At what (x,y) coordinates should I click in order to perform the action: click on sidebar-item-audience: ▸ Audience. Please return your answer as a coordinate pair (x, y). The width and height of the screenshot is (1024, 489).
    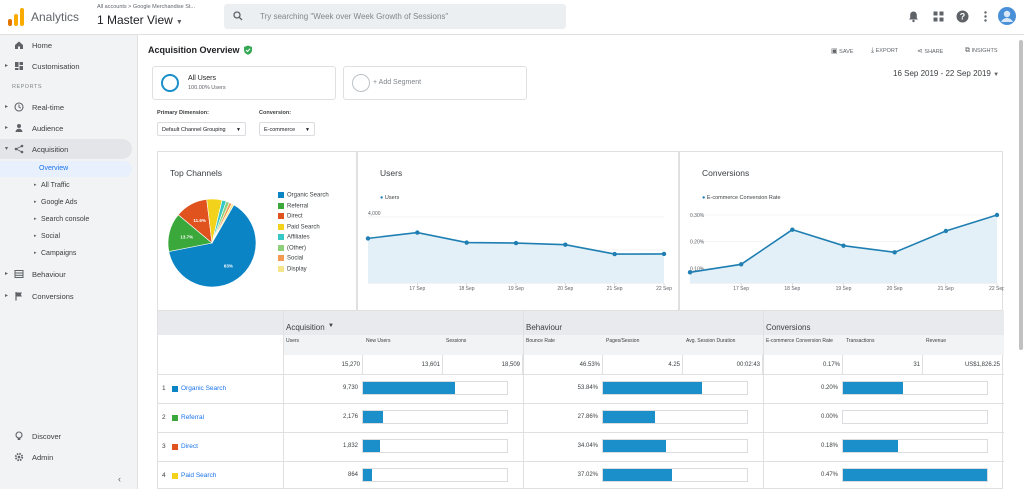
    Looking at the image, I should click on (69, 128).